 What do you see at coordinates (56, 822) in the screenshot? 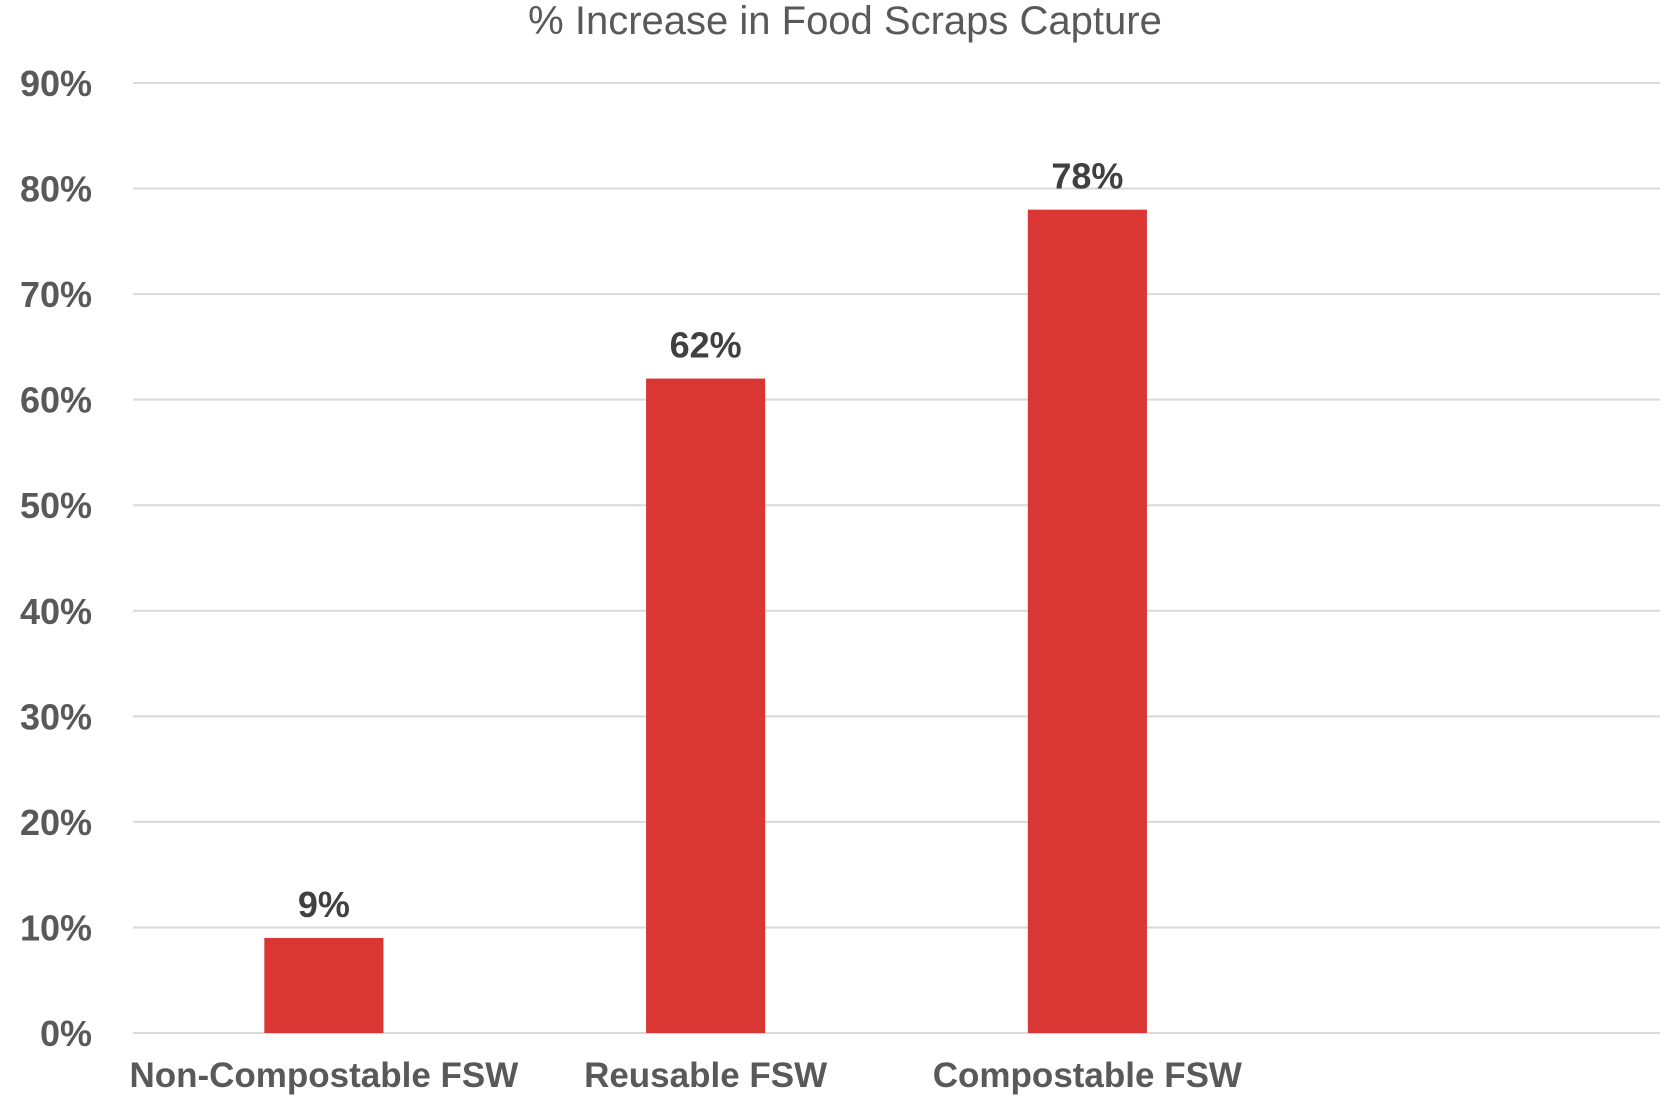
I see `y-tick-label: 20%` at bounding box center [56, 822].